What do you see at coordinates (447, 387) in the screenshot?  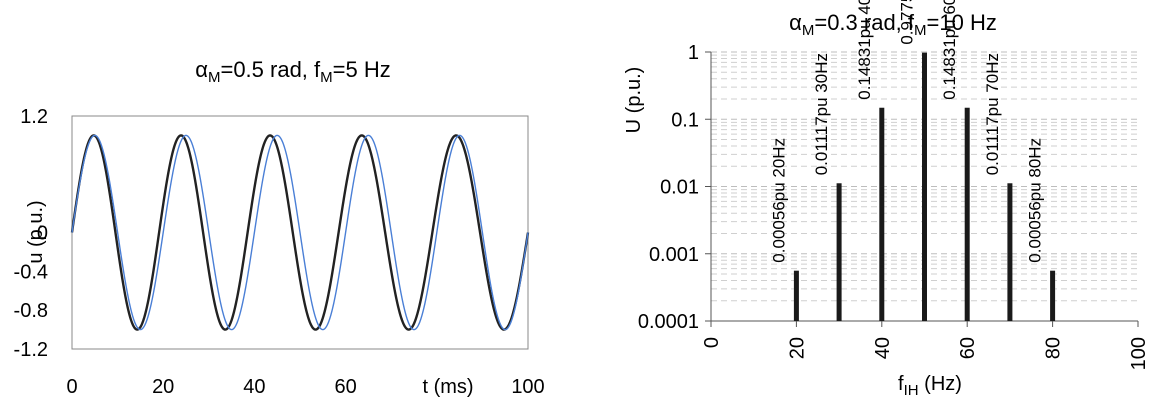 I see `left-x-axis-label: t (ms)` at bounding box center [447, 387].